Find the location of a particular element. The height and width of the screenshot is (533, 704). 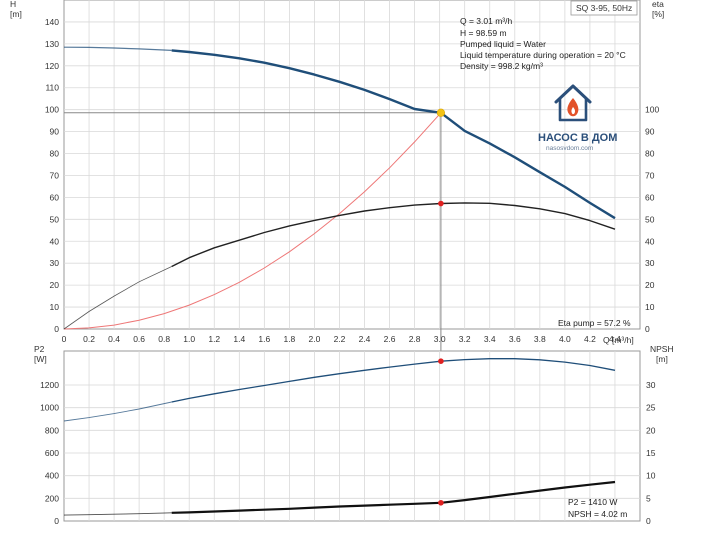

flow-tick-label: 3.4 is located at coordinates (490, 339).